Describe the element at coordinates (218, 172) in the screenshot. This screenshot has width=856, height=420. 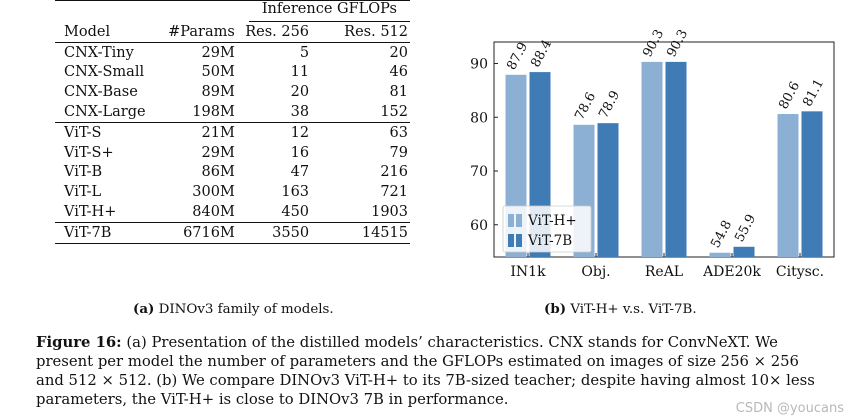
I see `table-cell: 86M` at that location.